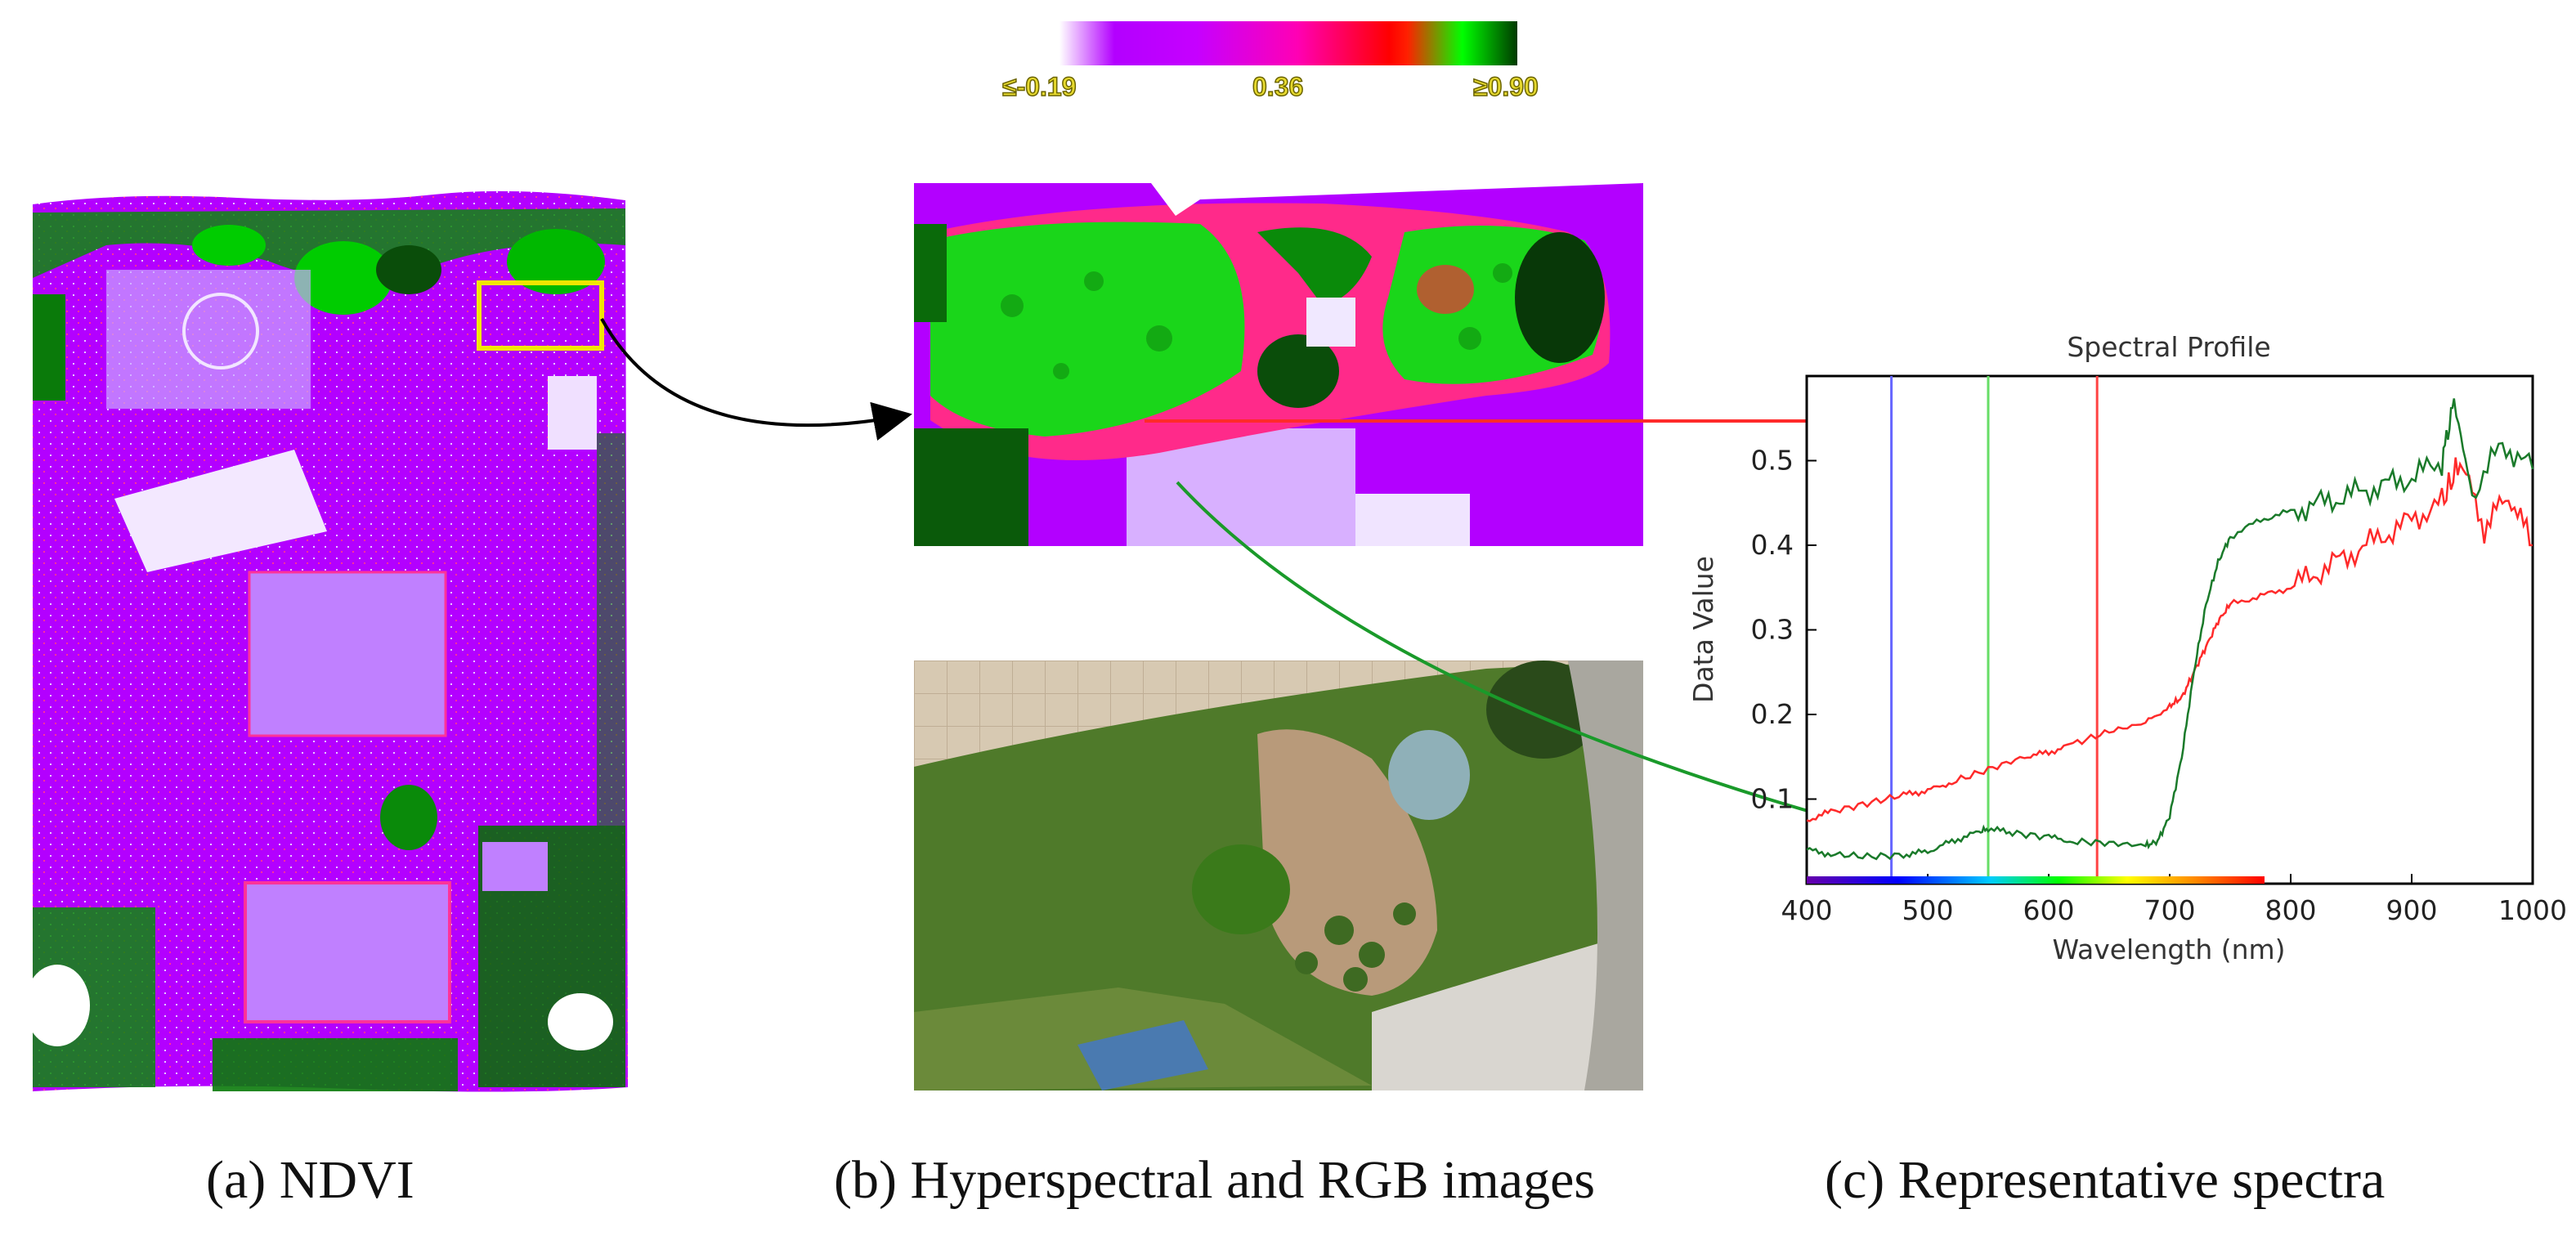 Image resolution: width=2576 pixels, height=1245 pixels. What do you see at coordinates (1278, 86) in the screenshot?
I see `colorbar-mid-label: 0.36` at bounding box center [1278, 86].